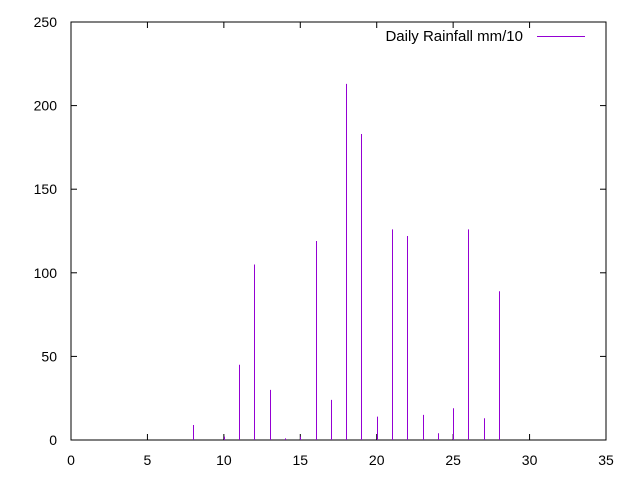  Describe the element at coordinates (224, 460) in the screenshot. I see `x-tick-label: 10` at that location.